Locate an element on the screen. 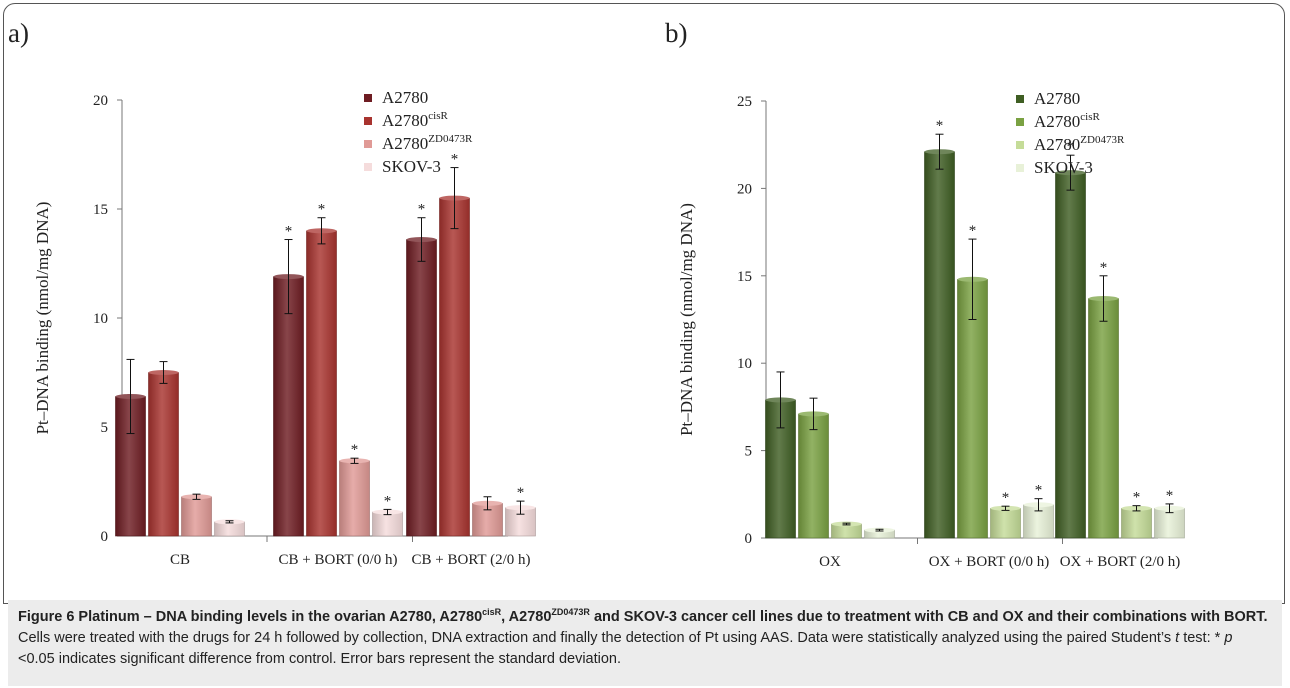 The height and width of the screenshot is (688, 1290). caption-title-sup: ZD0473R is located at coordinates (570, 612).